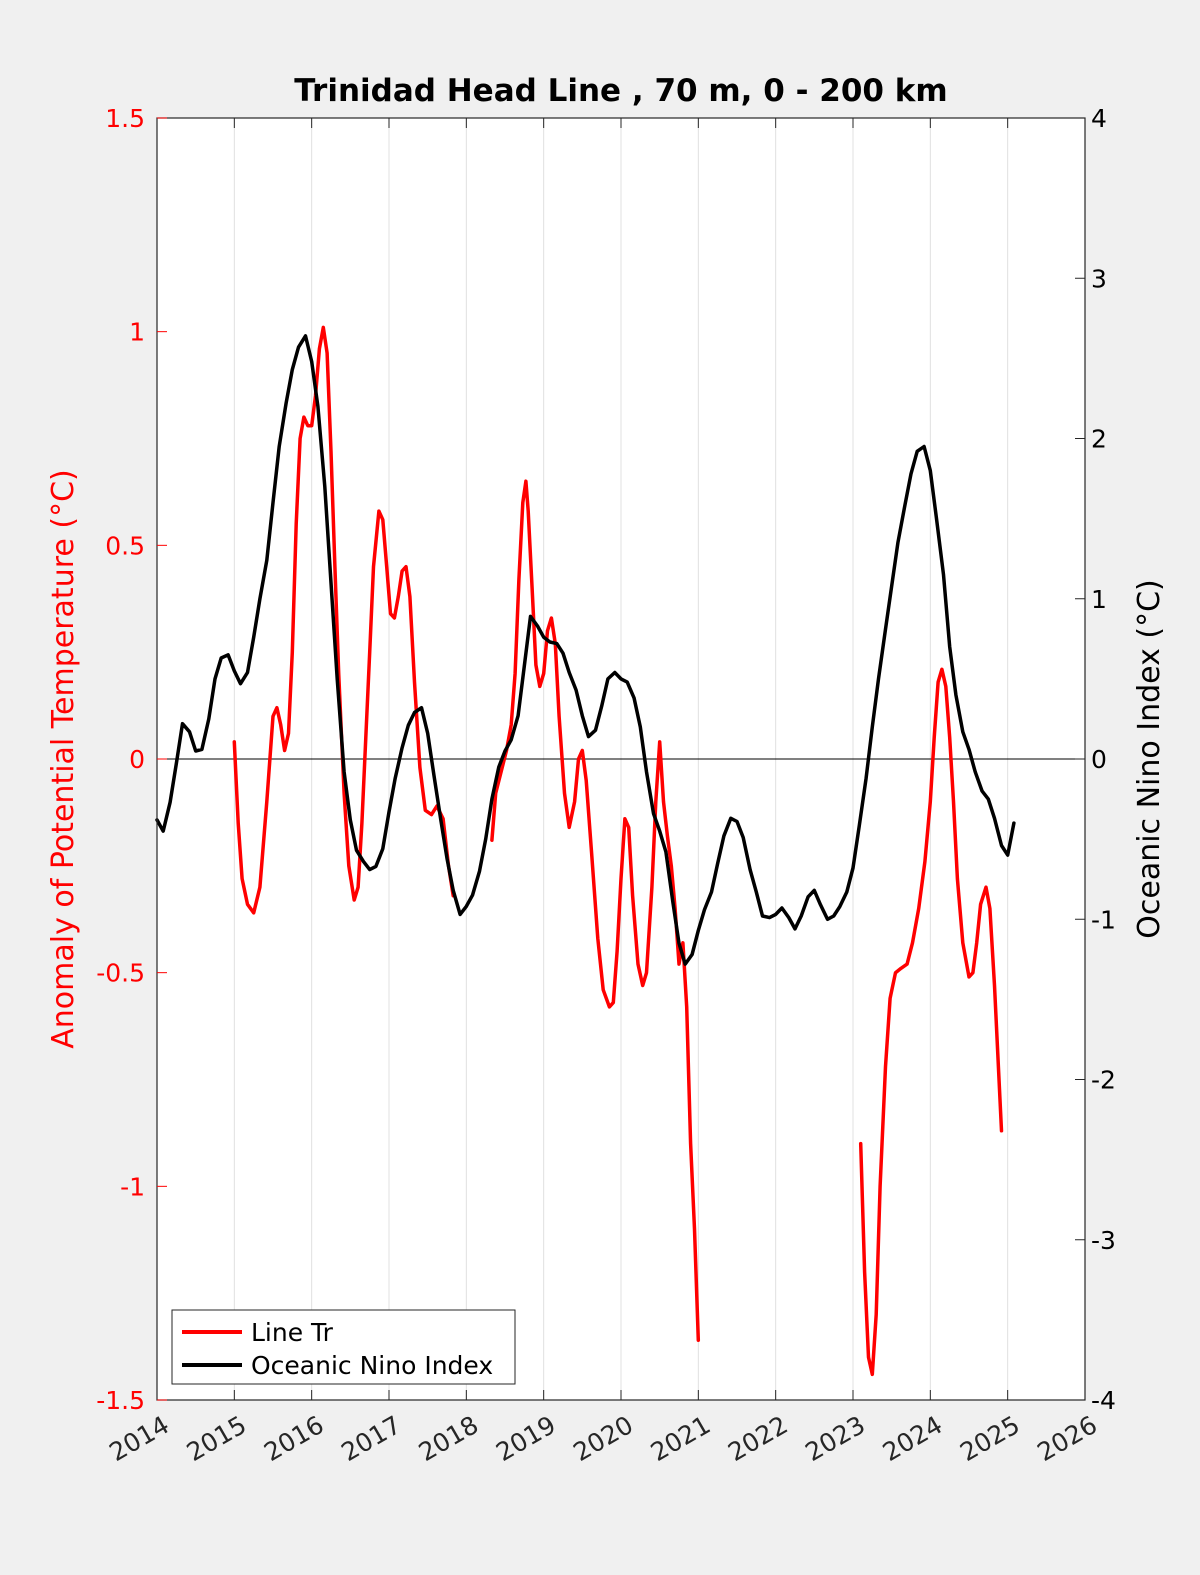 This screenshot has width=1200, height=1575. I want to click on y-right-tick-label: -2, so click(1103, 1080).